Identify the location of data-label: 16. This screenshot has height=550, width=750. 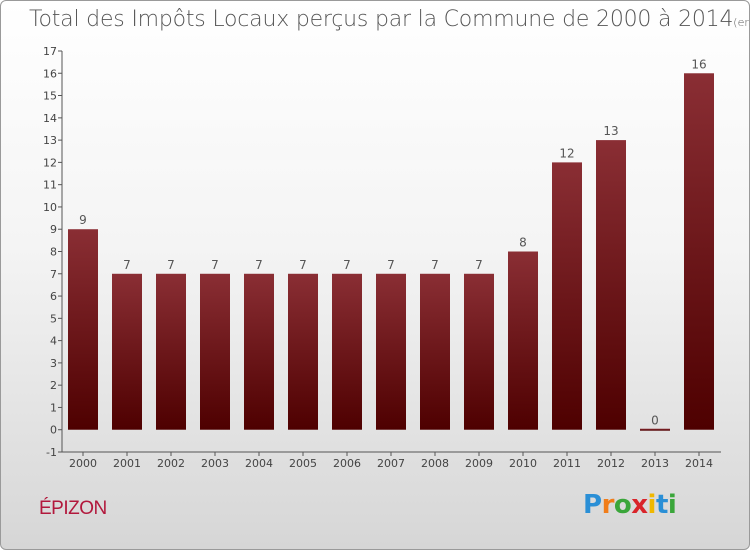
(698, 64).